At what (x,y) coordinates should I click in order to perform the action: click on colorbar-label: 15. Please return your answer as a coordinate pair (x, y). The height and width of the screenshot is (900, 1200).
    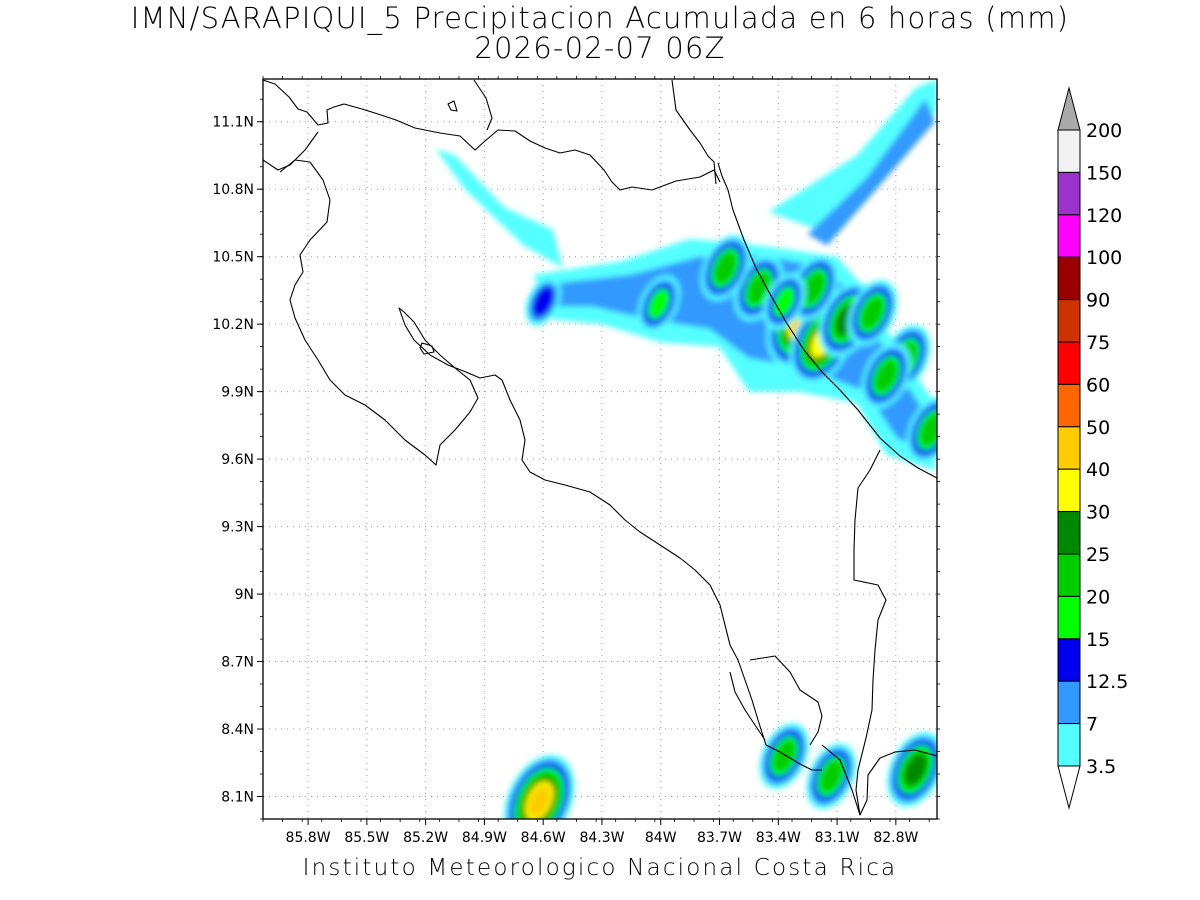
    Looking at the image, I should click on (1098, 640).